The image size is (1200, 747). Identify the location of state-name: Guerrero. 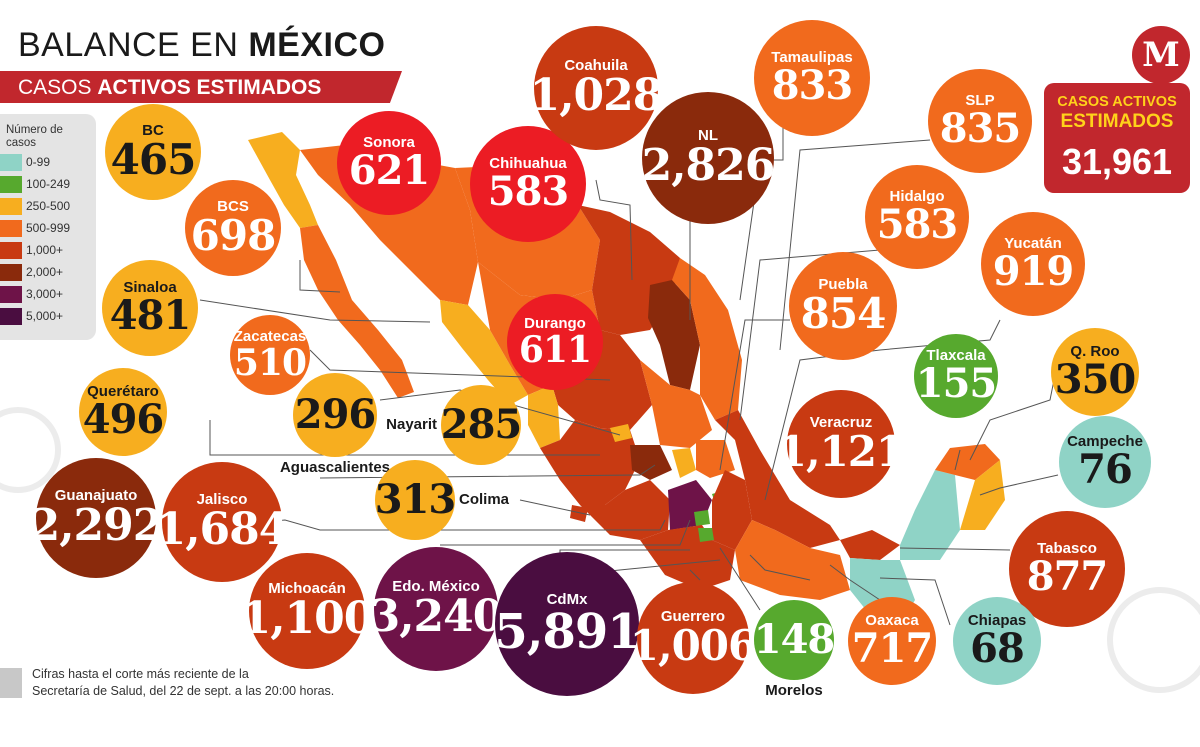
(693, 616).